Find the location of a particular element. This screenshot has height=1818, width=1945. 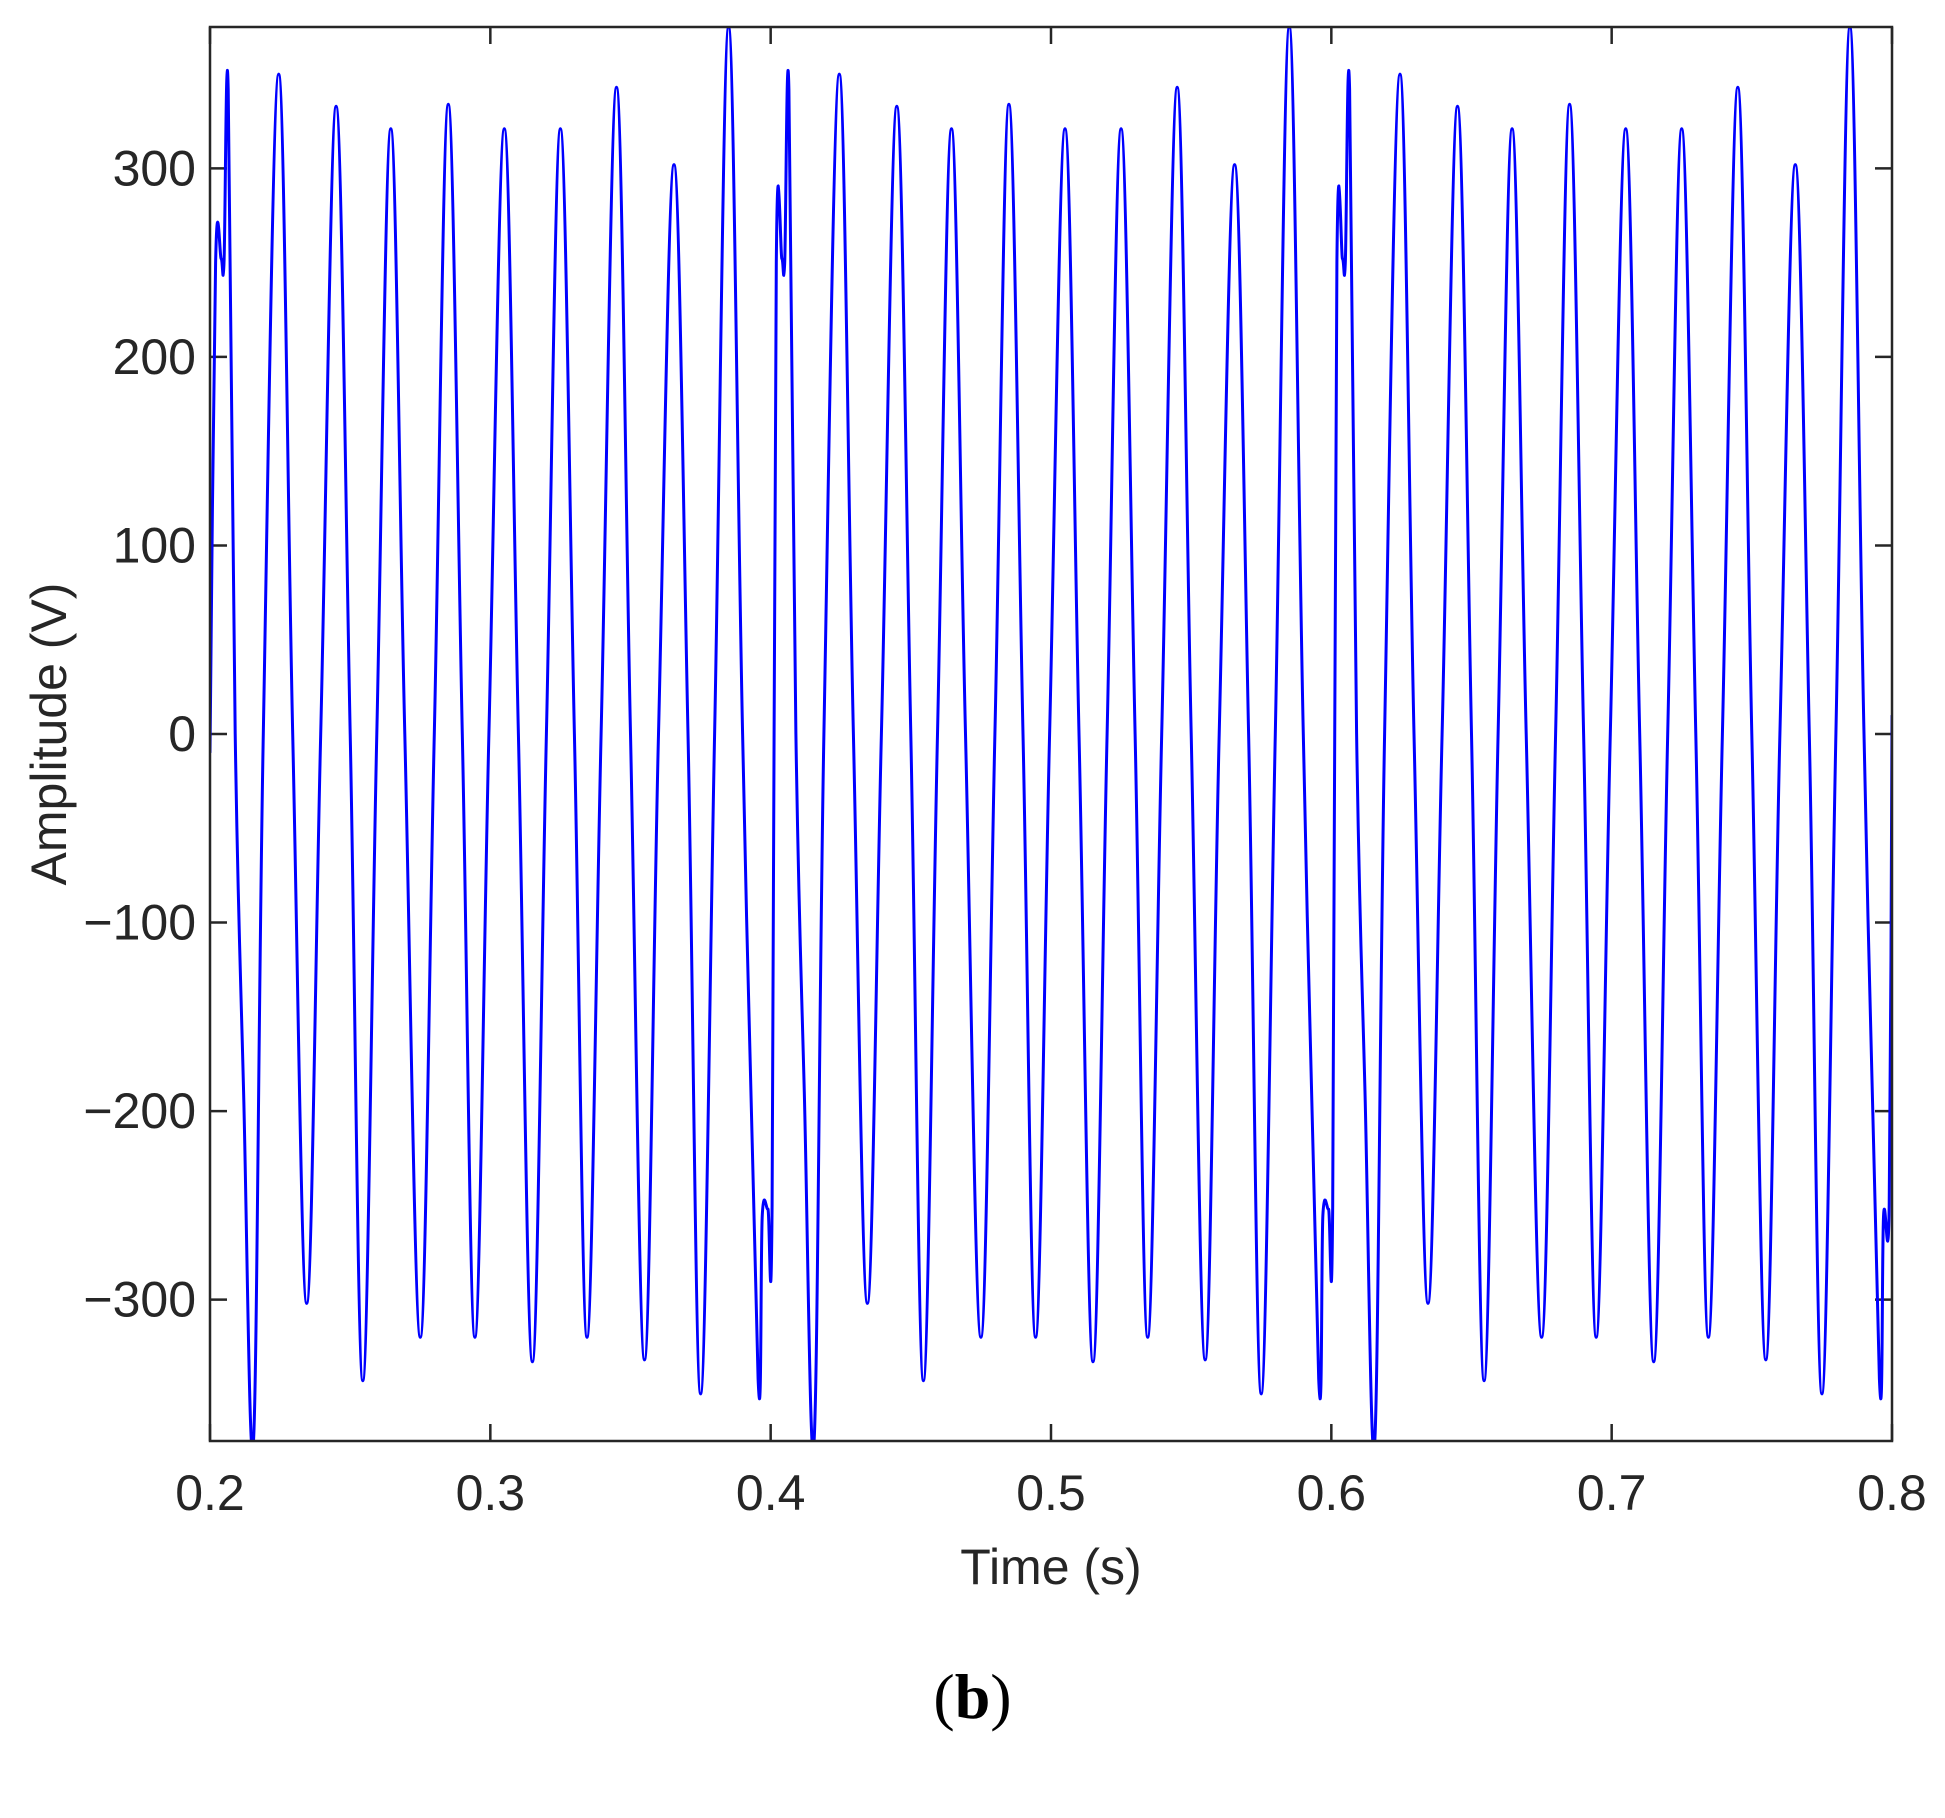

y-tick-label: 100 is located at coordinates (154, 545).